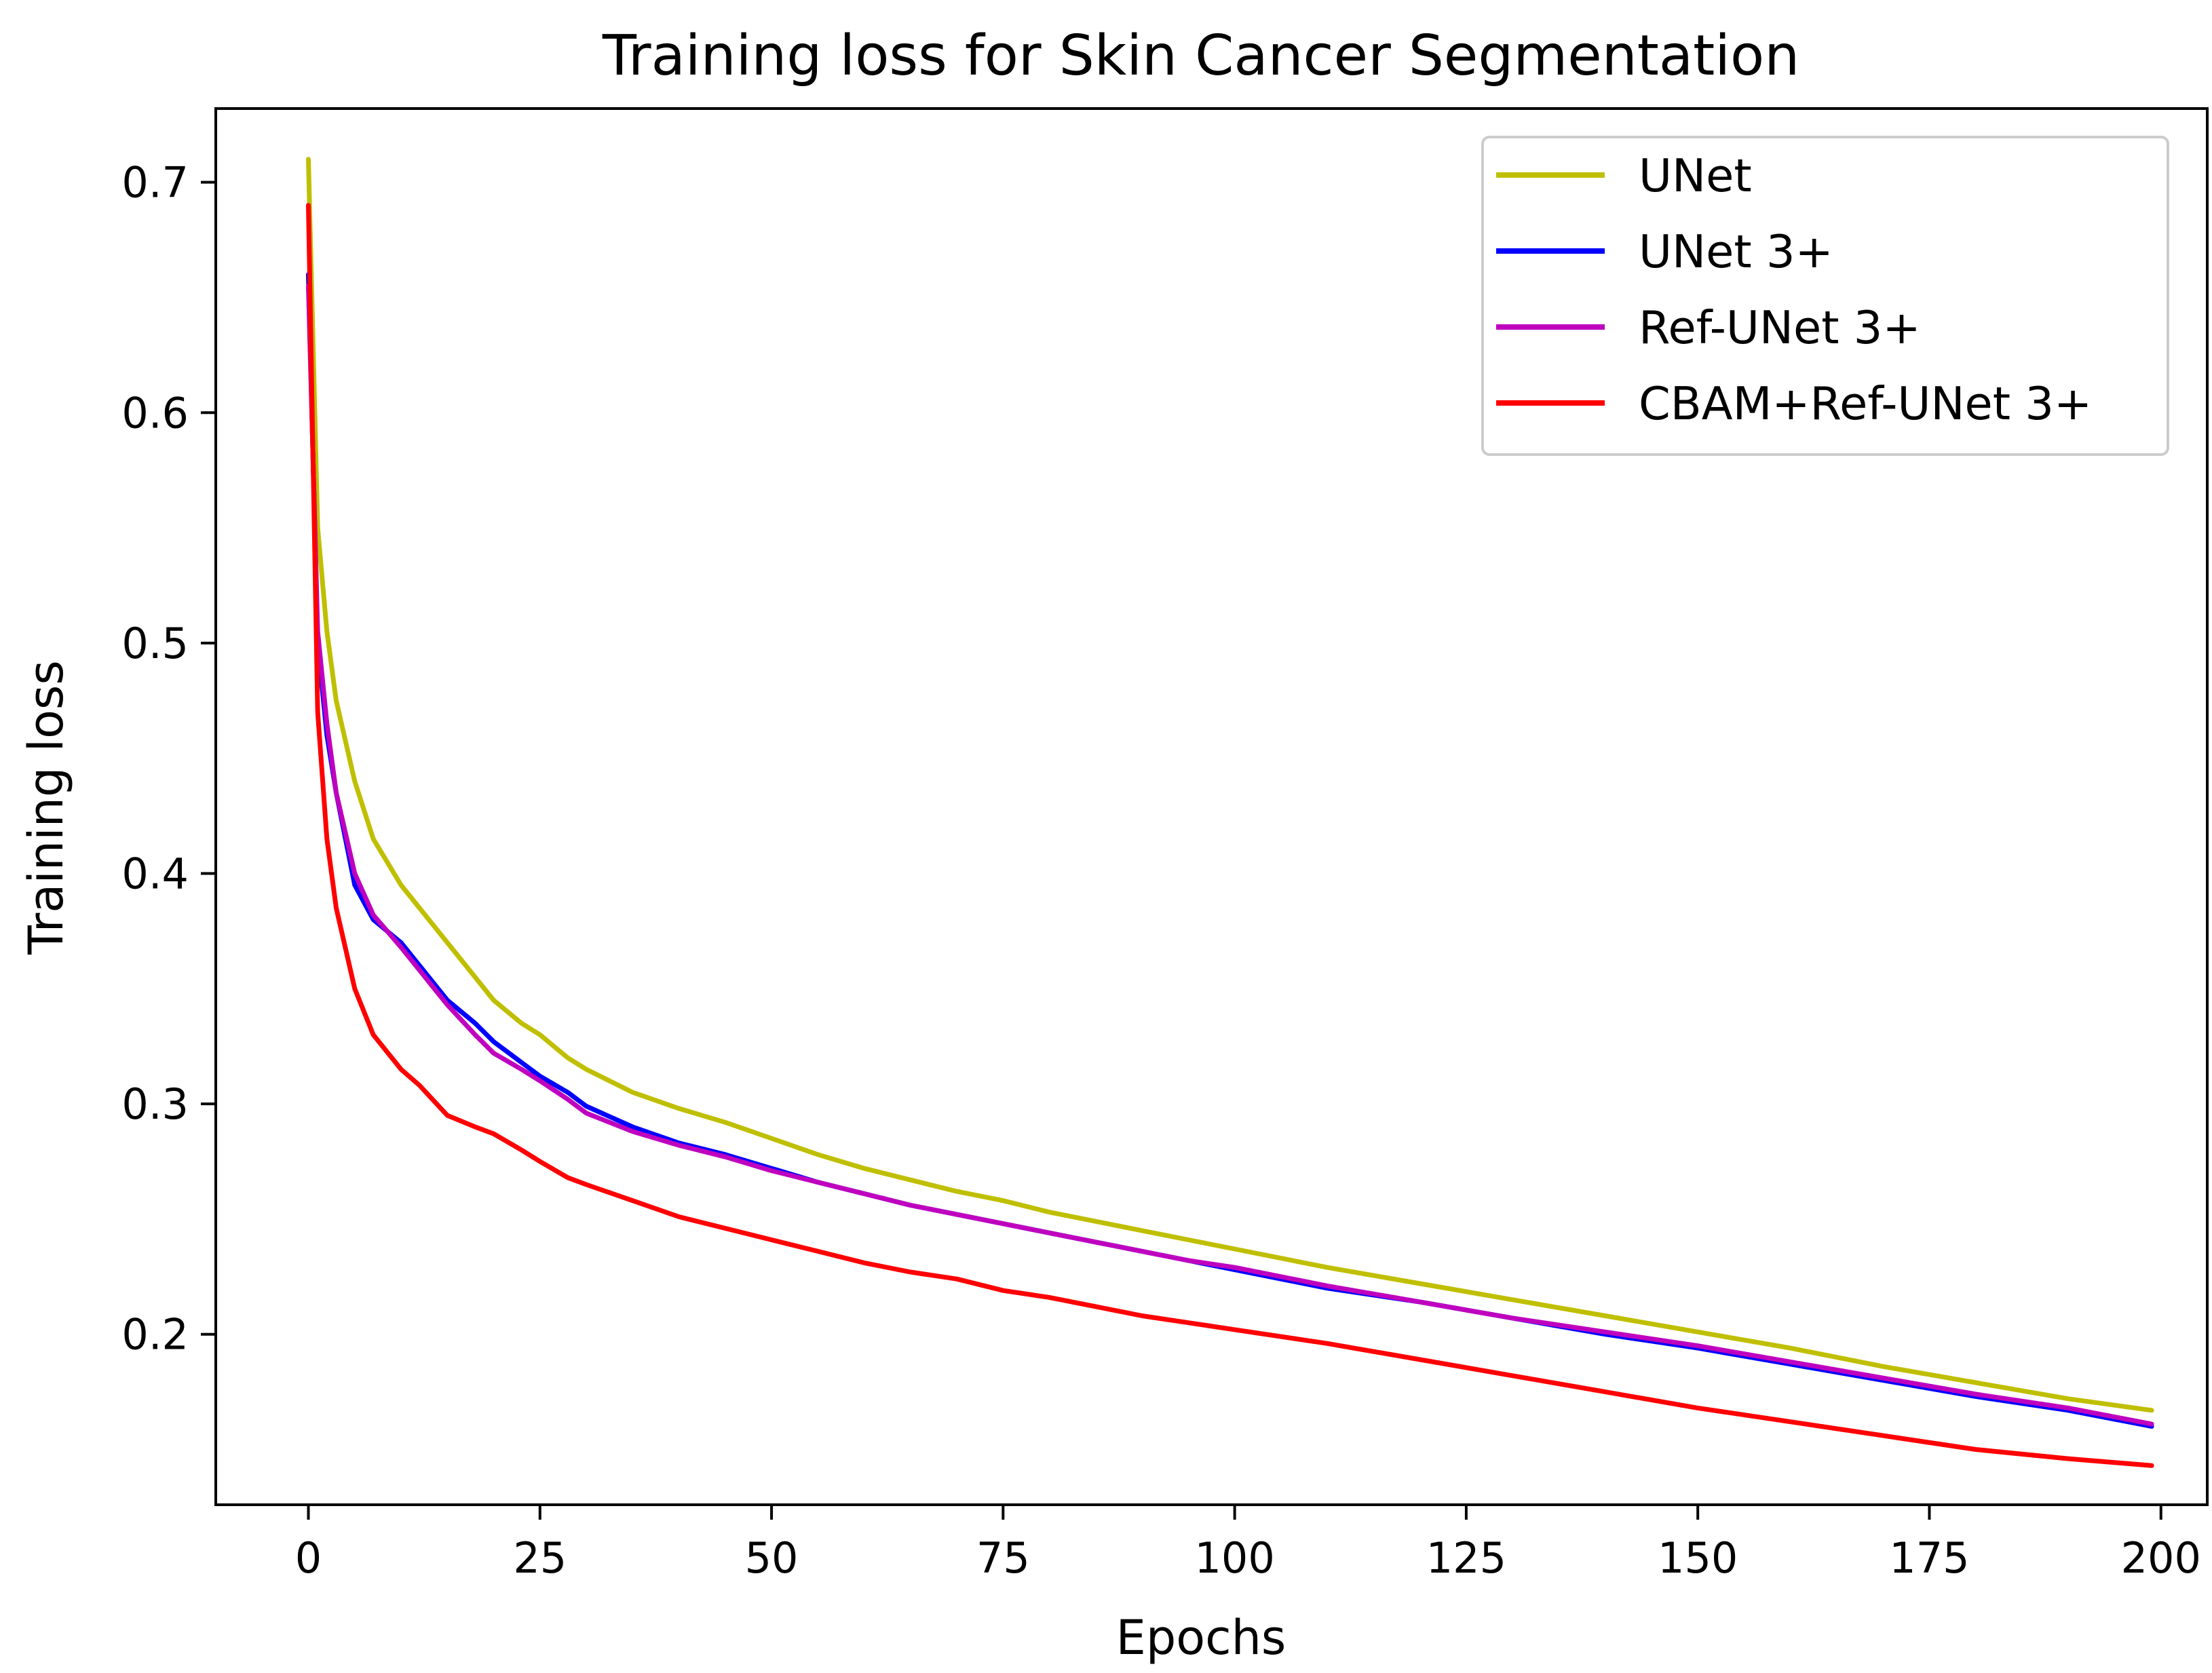 The image size is (2212, 1673). What do you see at coordinates (155, 1104) in the screenshot?
I see `y-tick-label: 0.3` at bounding box center [155, 1104].